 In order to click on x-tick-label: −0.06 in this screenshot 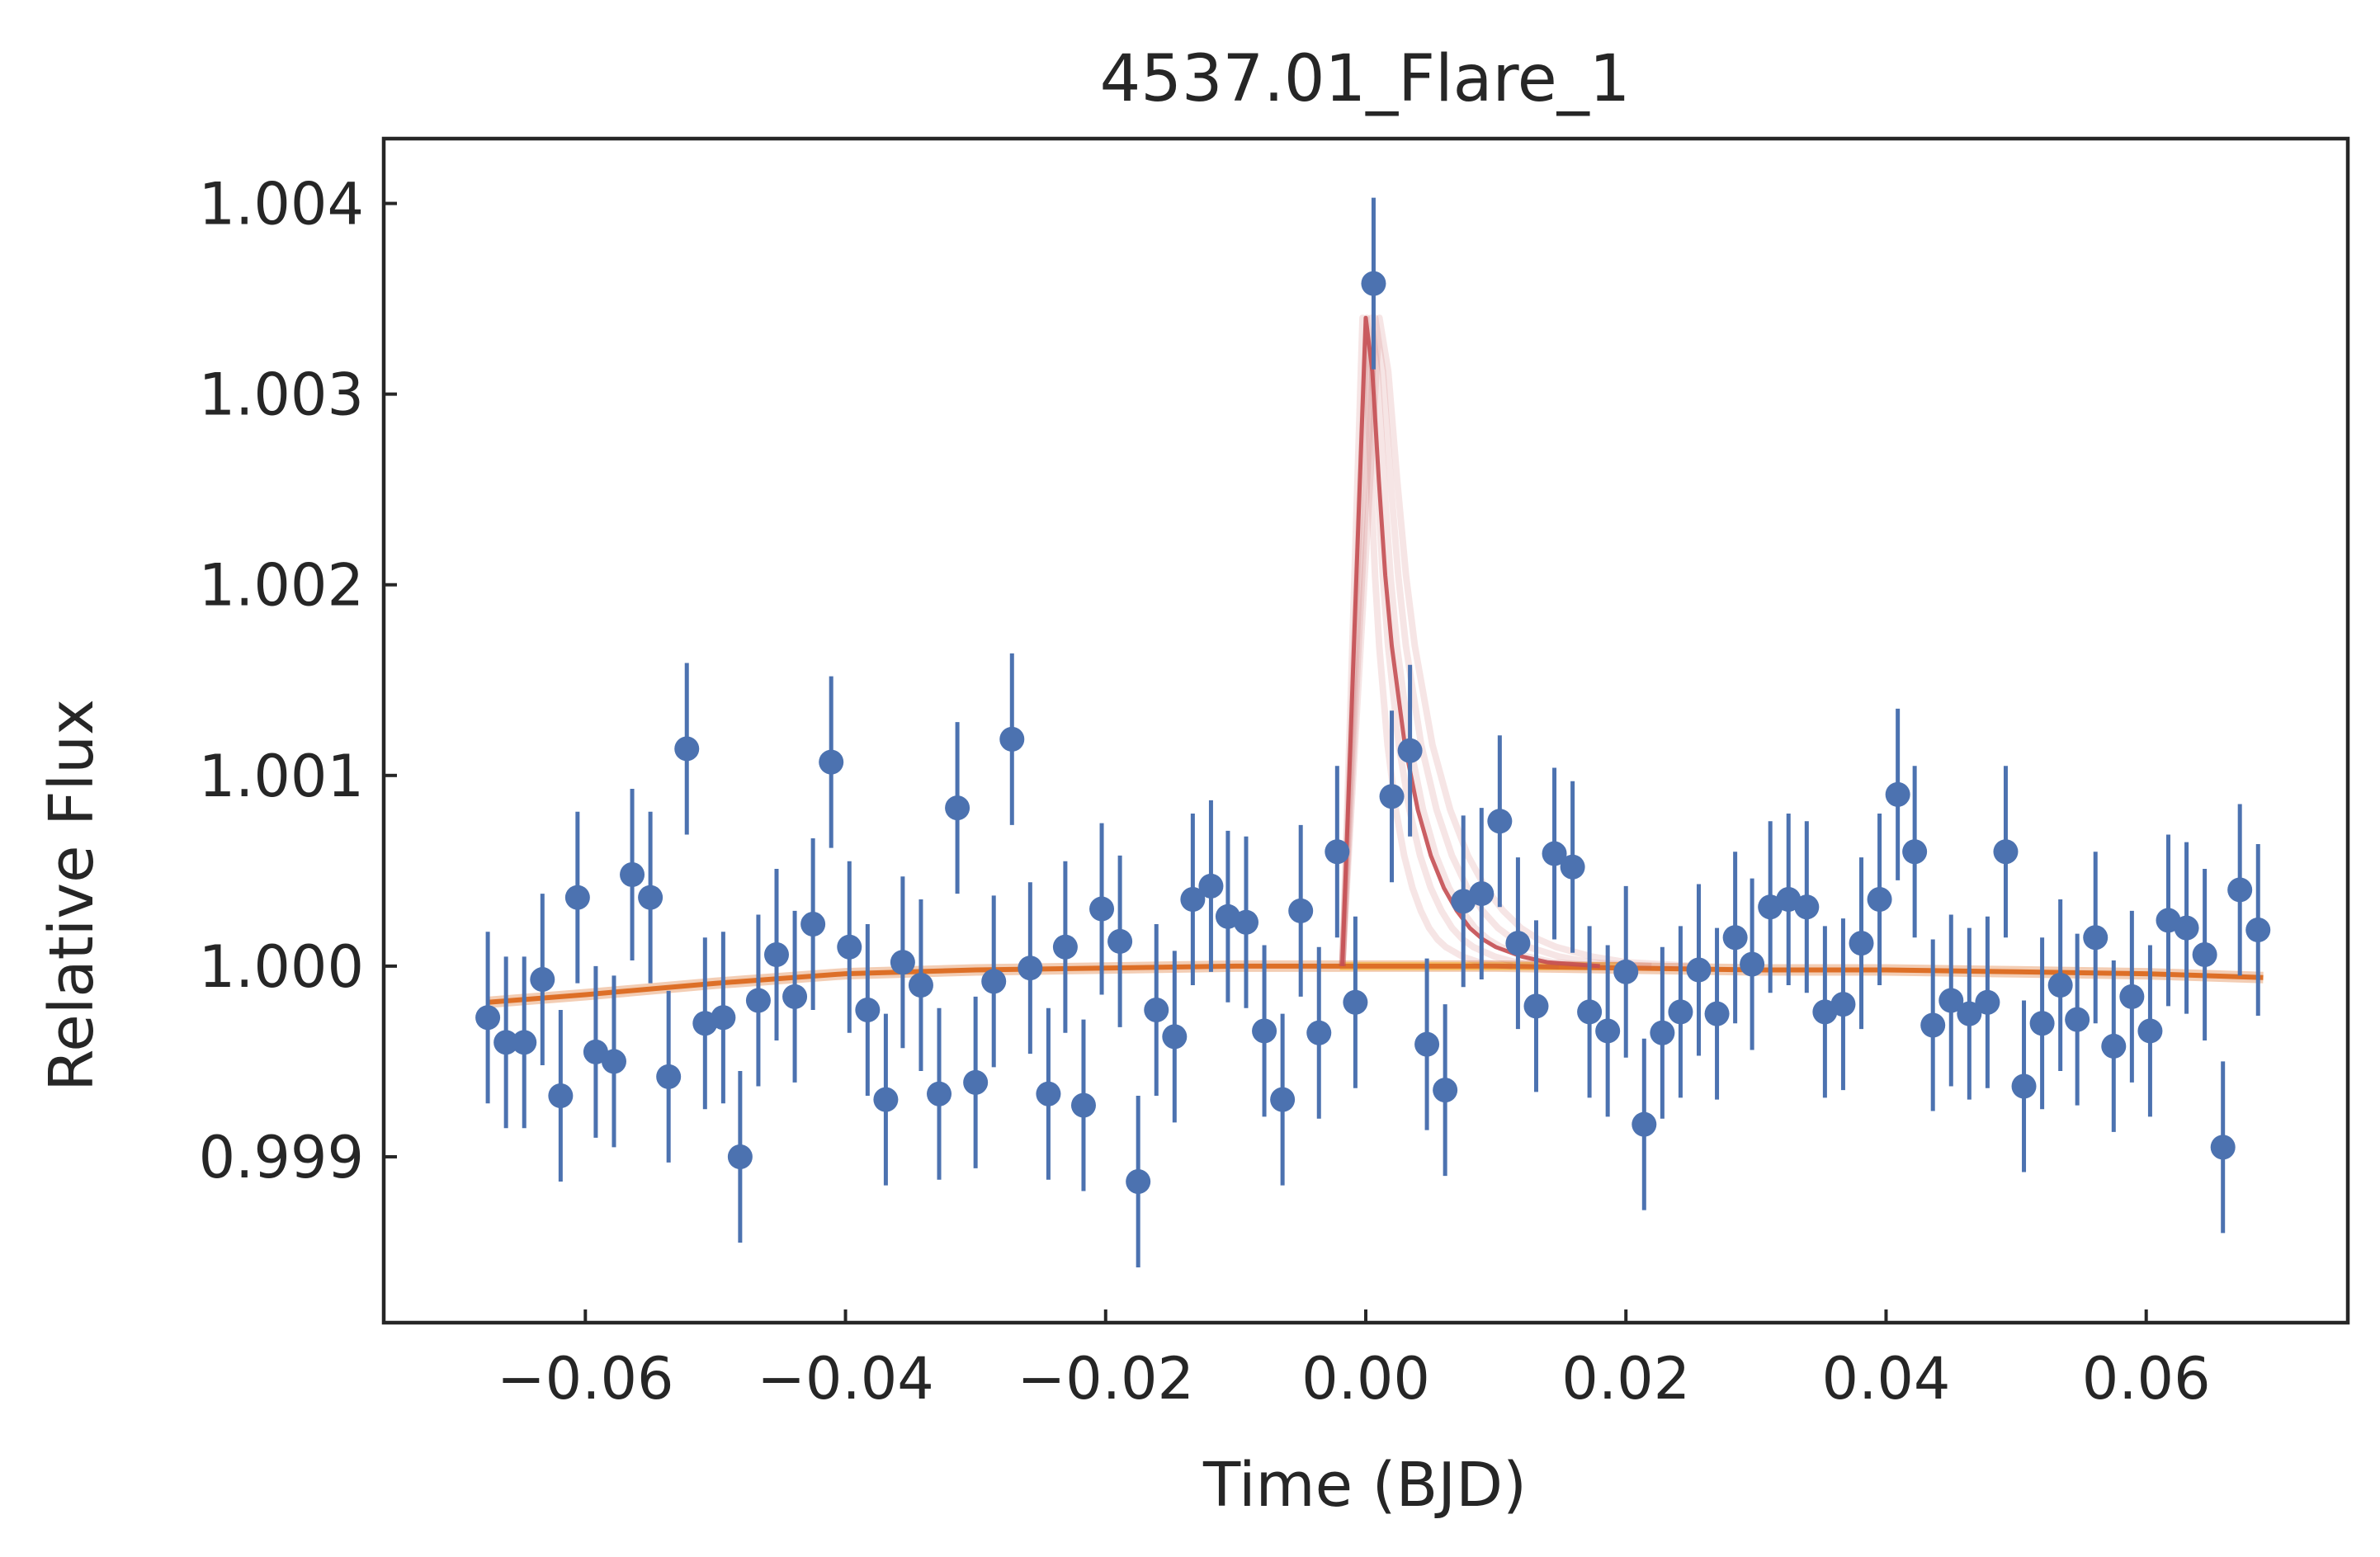, I will do `click(585, 1379)`.